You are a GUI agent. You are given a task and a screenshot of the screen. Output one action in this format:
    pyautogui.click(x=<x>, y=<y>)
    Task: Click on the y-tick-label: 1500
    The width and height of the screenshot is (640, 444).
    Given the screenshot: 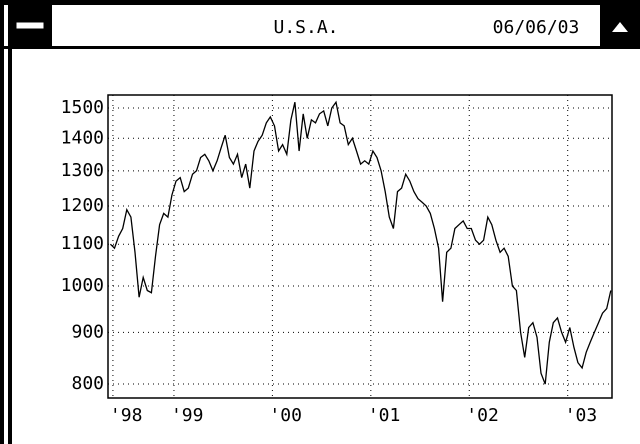 What is the action you would take?
    pyautogui.click(x=82, y=107)
    